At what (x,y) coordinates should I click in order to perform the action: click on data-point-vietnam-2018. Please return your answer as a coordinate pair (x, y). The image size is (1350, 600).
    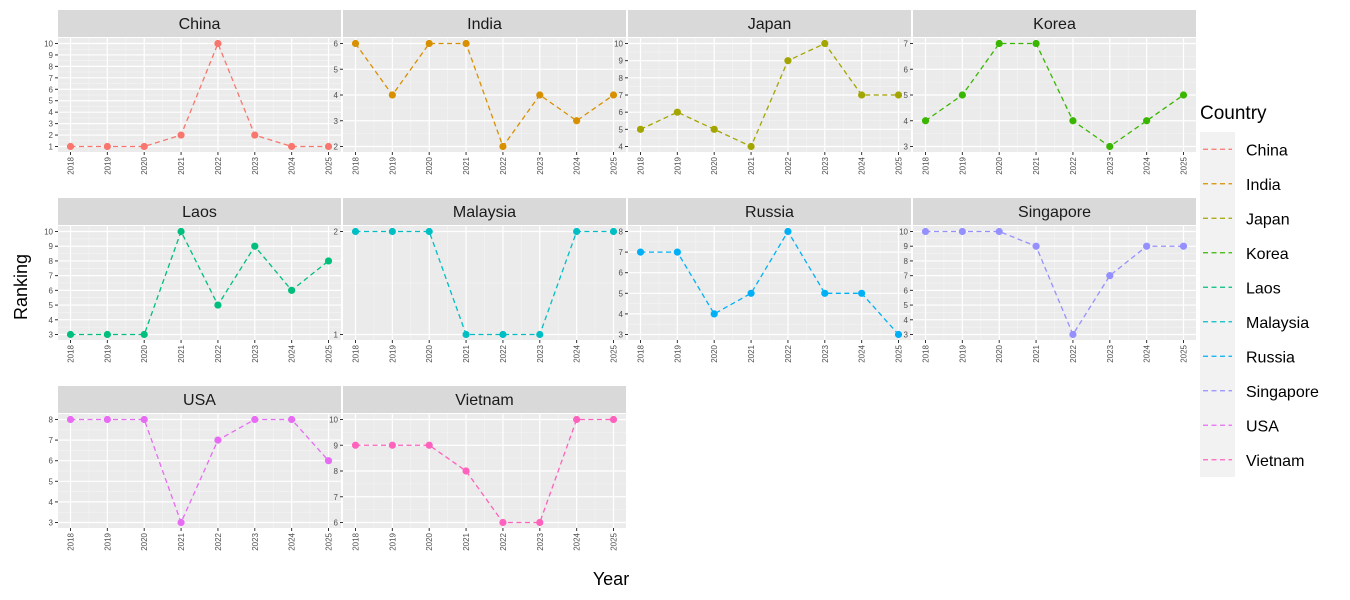
    Looking at the image, I should click on (355, 445).